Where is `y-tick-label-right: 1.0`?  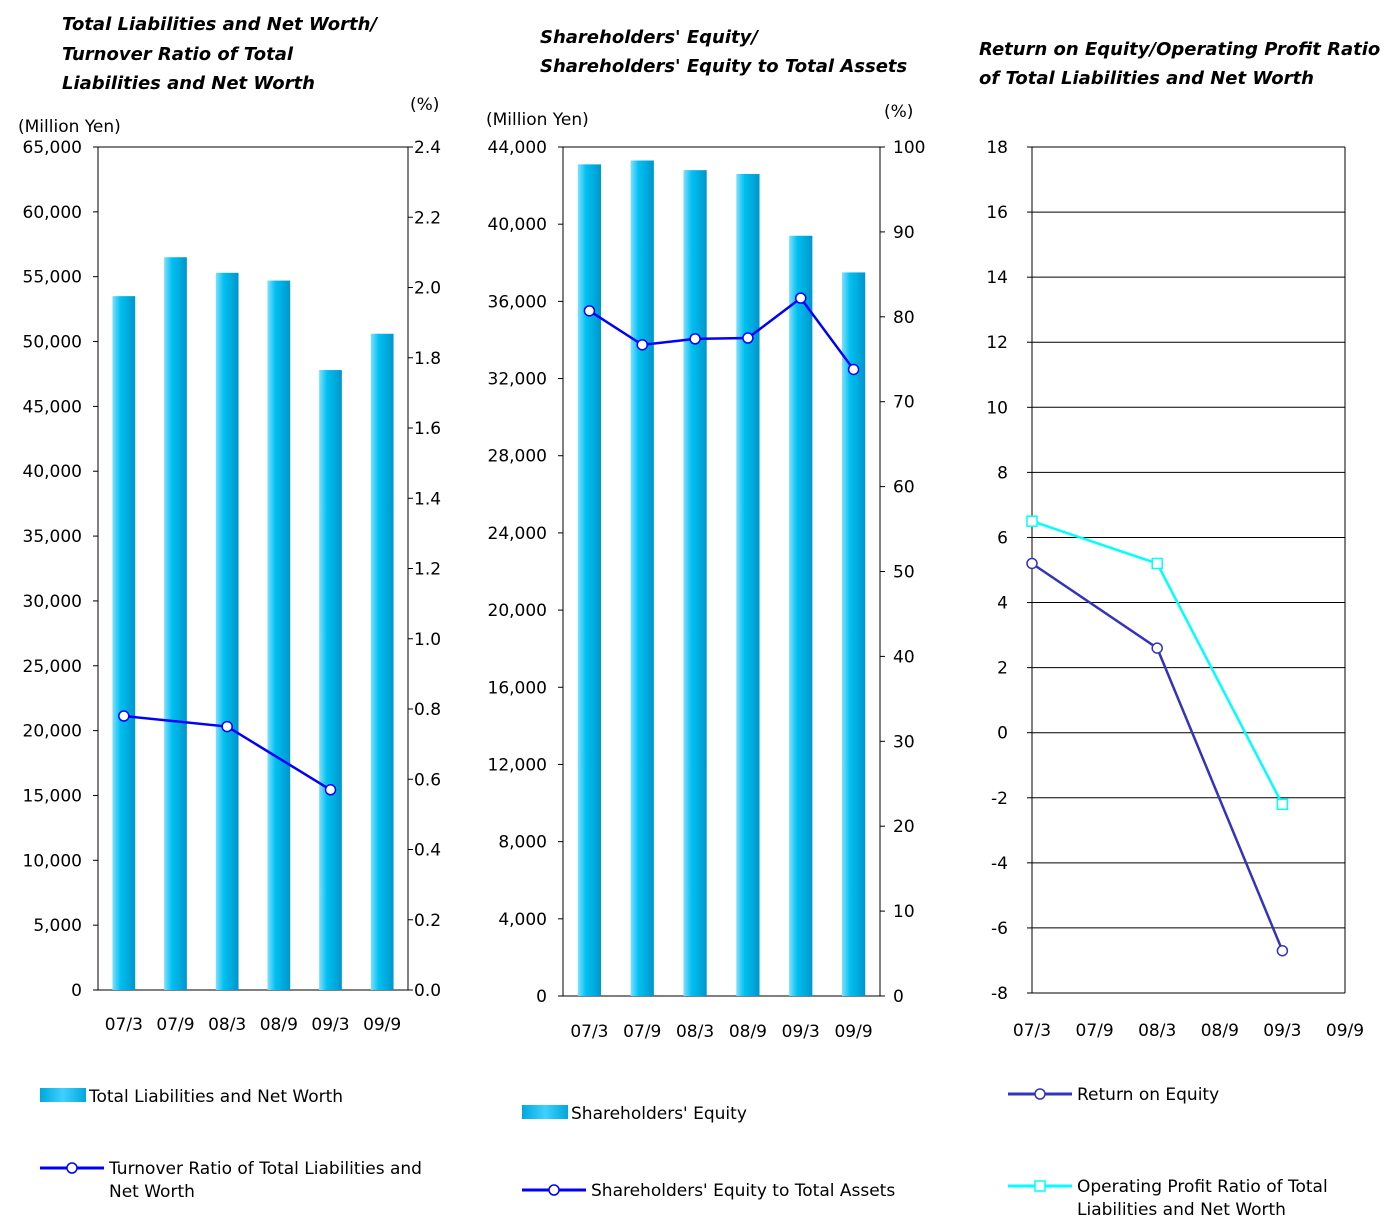 y-tick-label-right: 1.0 is located at coordinates (427, 640).